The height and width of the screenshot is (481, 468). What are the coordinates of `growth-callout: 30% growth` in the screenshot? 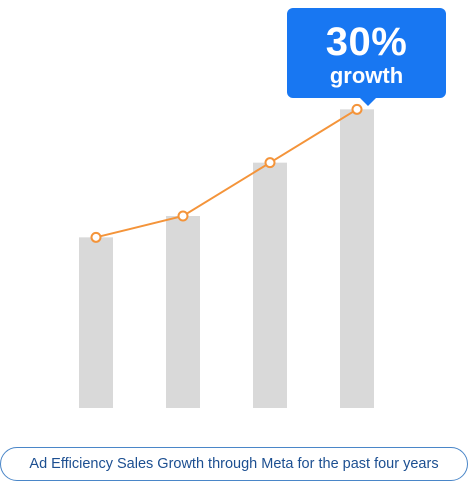 It's located at (366, 57).